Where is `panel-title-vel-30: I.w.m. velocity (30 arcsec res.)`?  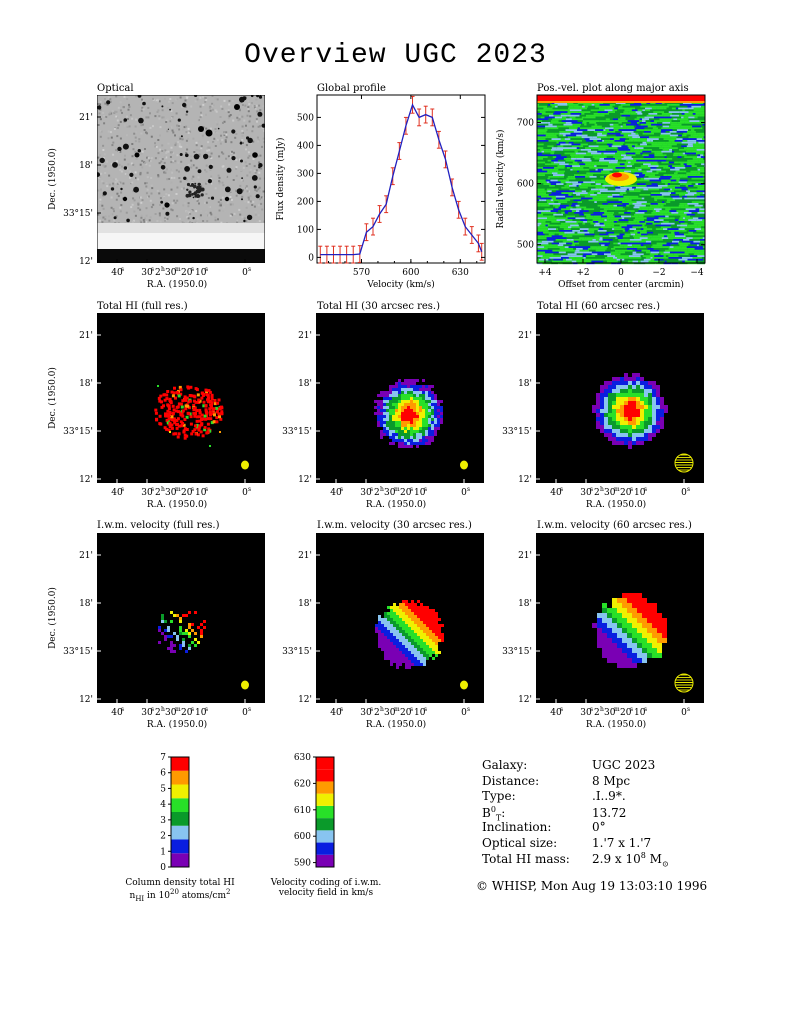 panel-title-vel-30: I.w.m. velocity (30 arcsec res.) is located at coordinates (394, 525).